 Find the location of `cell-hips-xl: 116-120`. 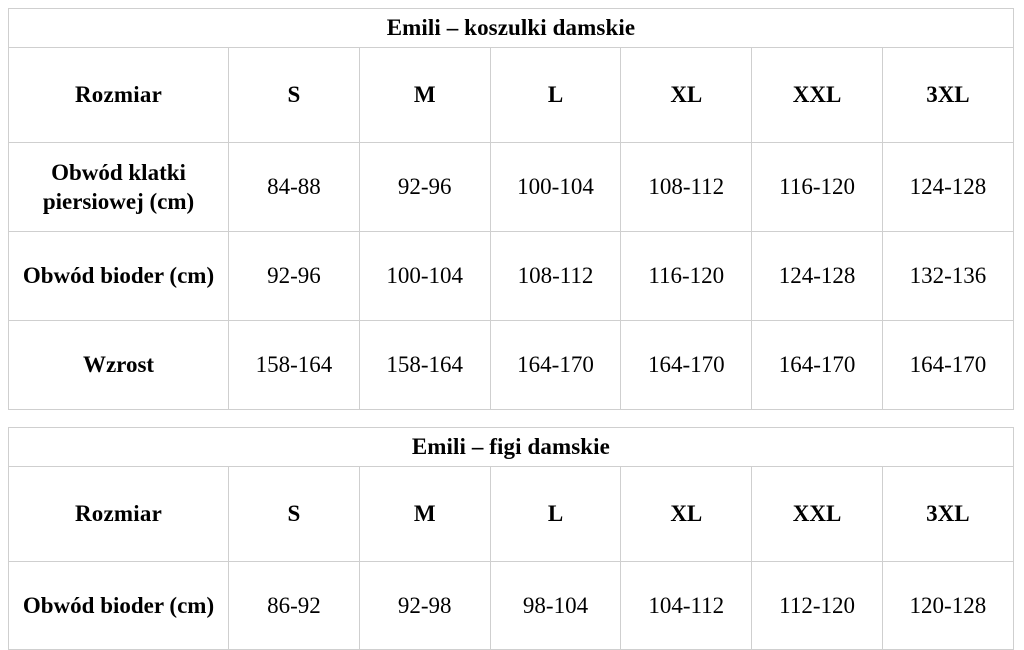

cell-hips-xl: 116-120 is located at coordinates (686, 276).